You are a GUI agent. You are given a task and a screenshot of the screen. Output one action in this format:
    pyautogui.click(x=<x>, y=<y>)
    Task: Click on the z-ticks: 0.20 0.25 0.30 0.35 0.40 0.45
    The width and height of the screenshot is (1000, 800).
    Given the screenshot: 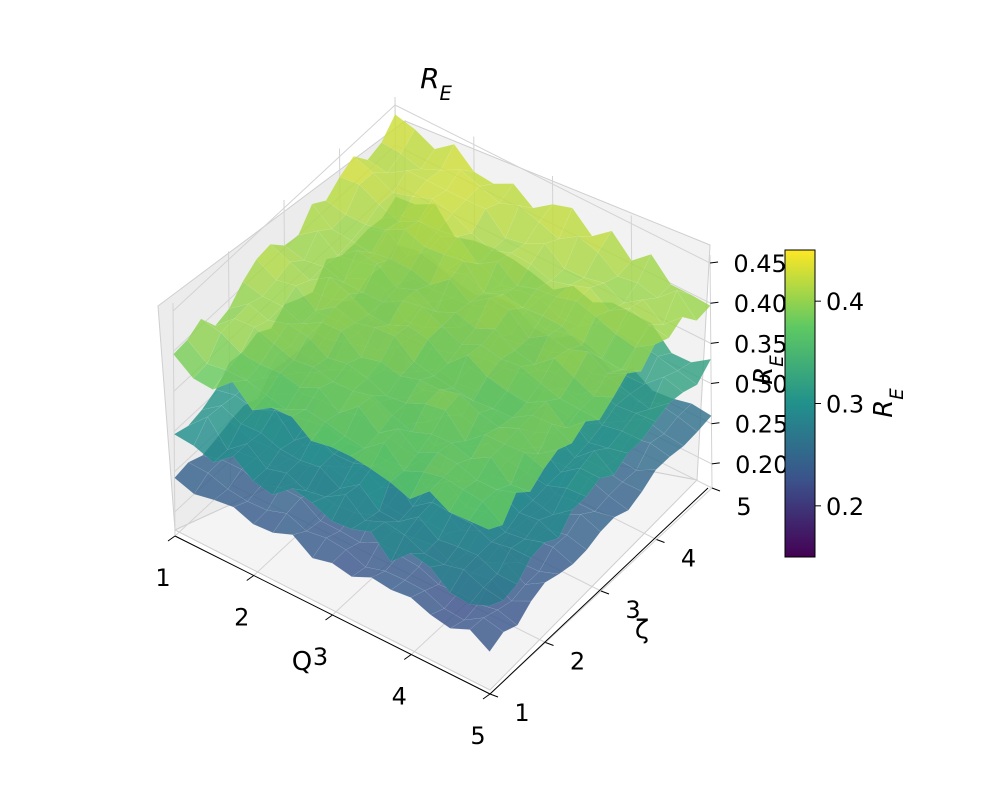 What is the action you would take?
    pyautogui.click(x=749, y=364)
    